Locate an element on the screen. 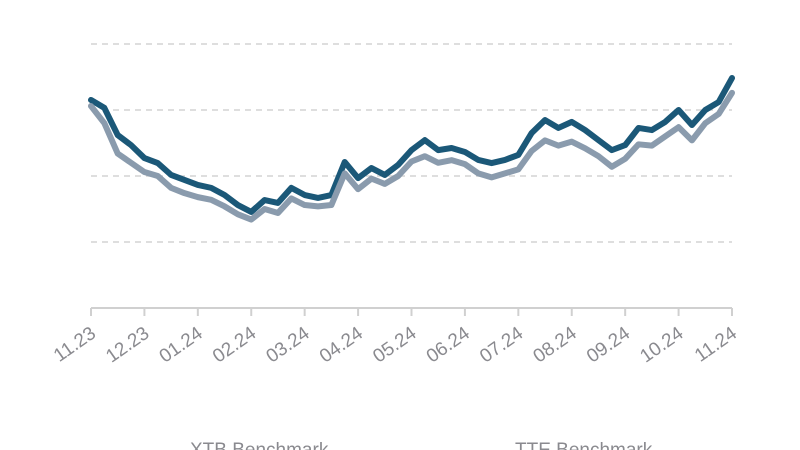 The width and height of the screenshot is (800, 450). x-tick-label: 05.24 is located at coordinates (394, 345).